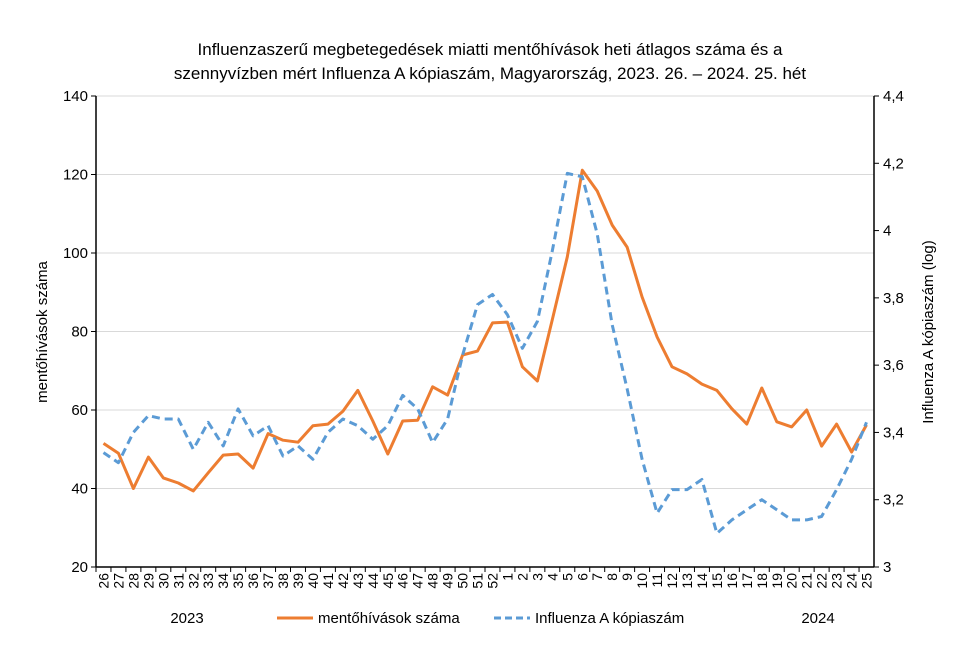 The image size is (960, 647). What do you see at coordinates (103, 581) in the screenshot?
I see `x-tick-label: 26` at bounding box center [103, 581].